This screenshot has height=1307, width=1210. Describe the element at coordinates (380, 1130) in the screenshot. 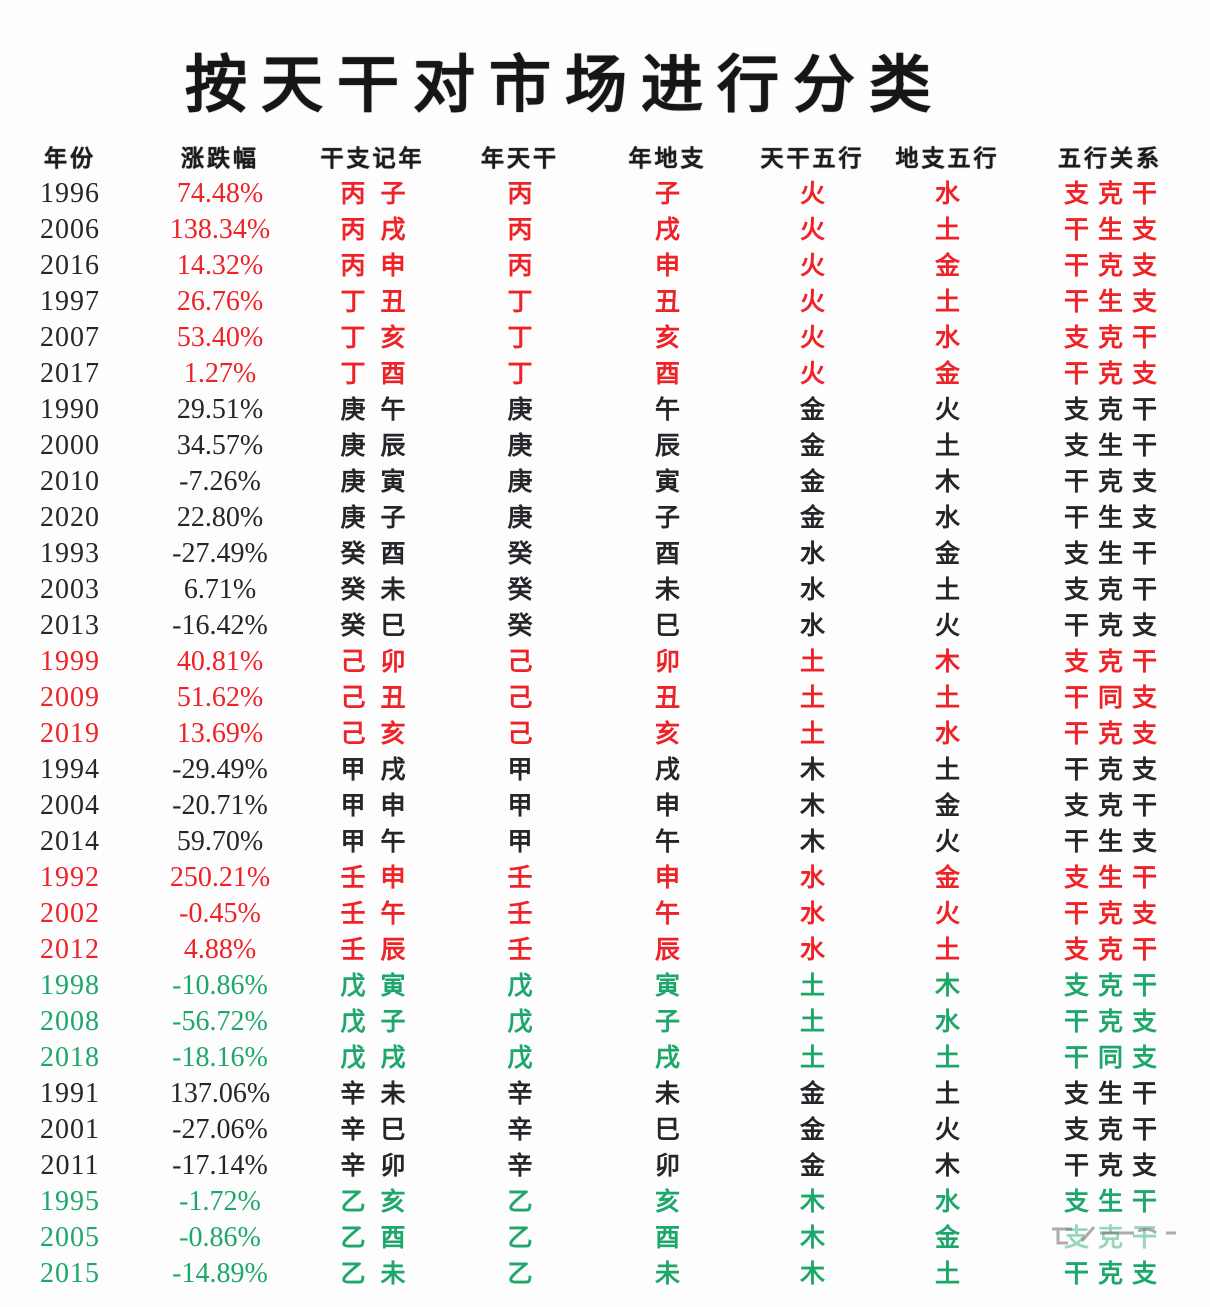

I see `cell-ganzhi: 辛巳` at that location.